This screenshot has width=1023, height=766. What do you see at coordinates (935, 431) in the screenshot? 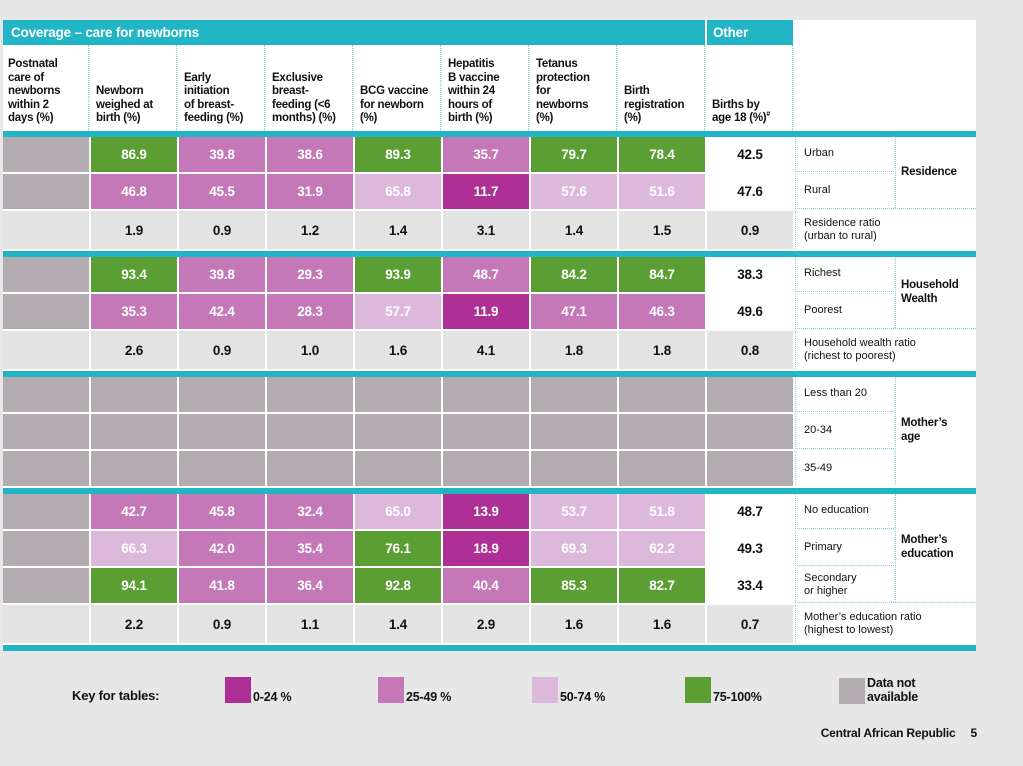
I see `group-label: Mother’s age` at bounding box center [935, 431].